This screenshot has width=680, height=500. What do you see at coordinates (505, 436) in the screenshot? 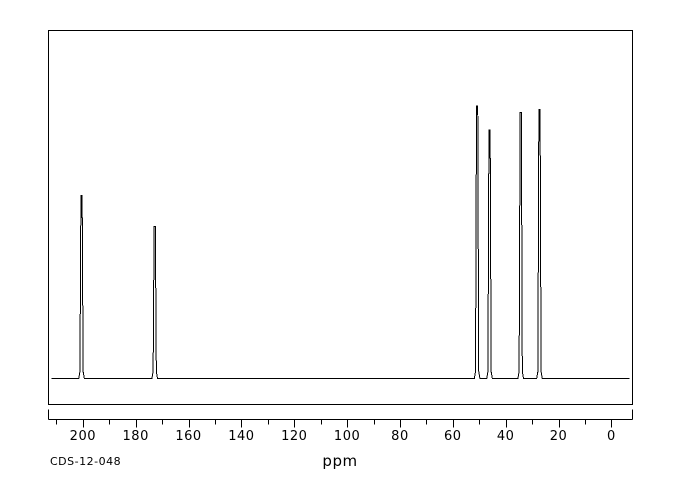
I see `axis-tick-label: 40` at bounding box center [505, 436].